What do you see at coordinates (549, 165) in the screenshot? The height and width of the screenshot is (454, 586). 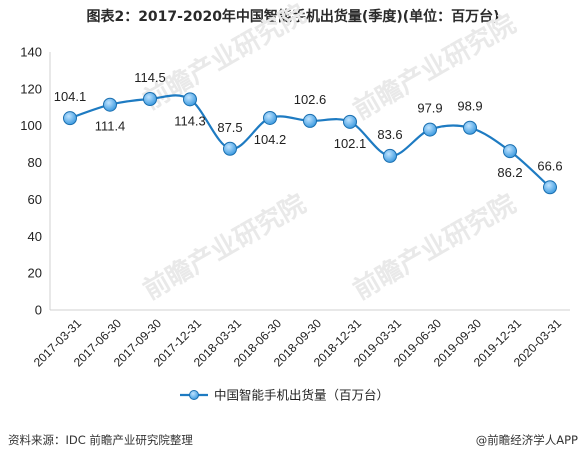 I see `data-label: 66.6` at bounding box center [549, 165].